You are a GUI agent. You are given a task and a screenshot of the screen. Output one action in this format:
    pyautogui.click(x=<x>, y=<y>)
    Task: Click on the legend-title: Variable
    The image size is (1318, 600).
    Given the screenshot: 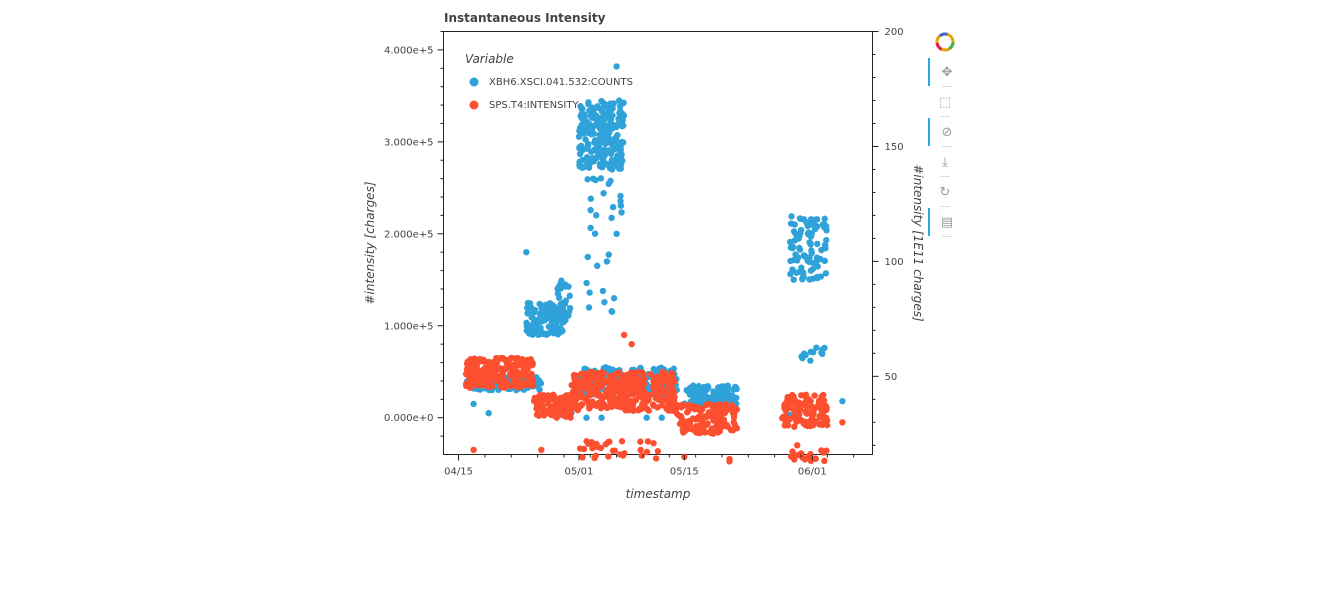 What is the action you would take?
    pyautogui.click(x=489, y=59)
    